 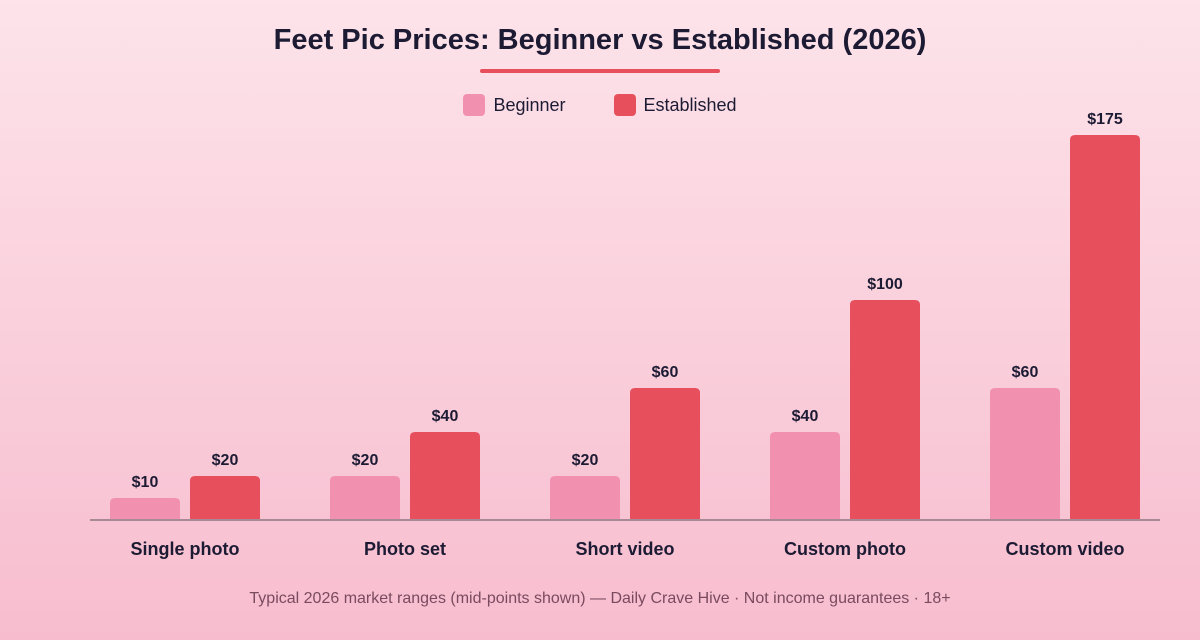 I want to click on category-label-3: Custom photo, so click(x=845, y=549).